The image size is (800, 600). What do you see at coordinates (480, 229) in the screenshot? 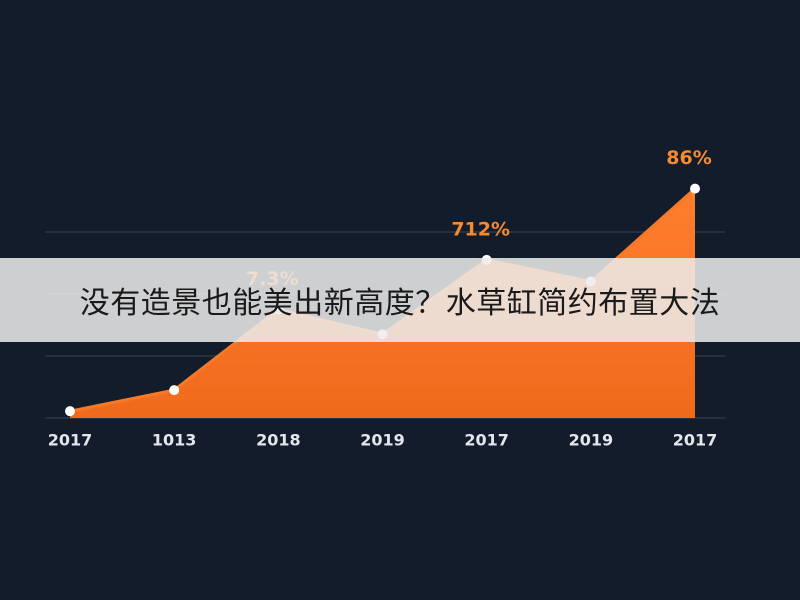
I see `annotation: 712%` at bounding box center [480, 229].